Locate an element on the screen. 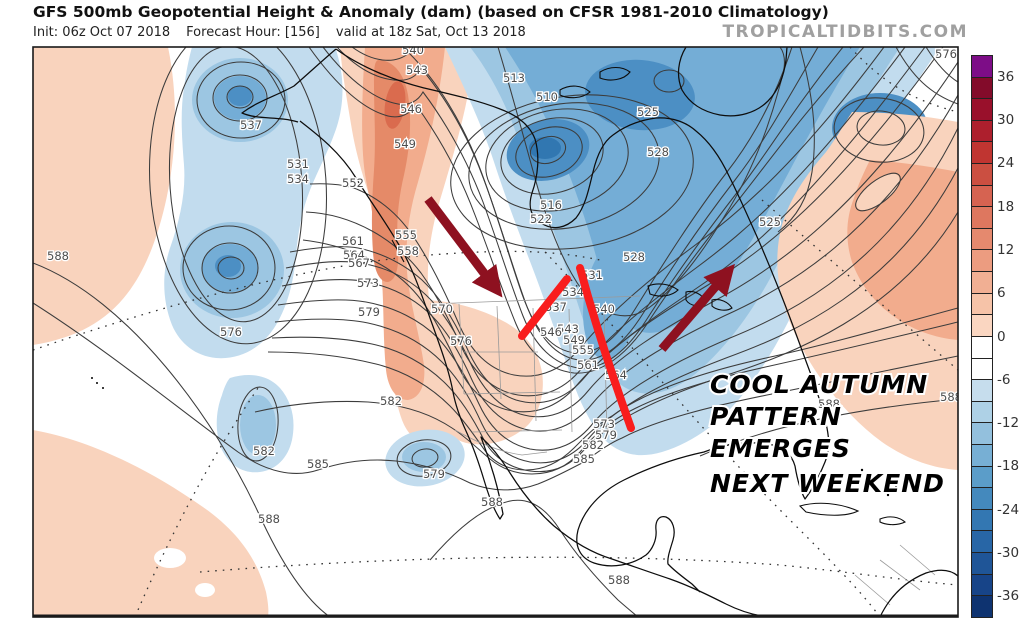 This screenshot has width=1024, height=638. colorbar-tick: 30 is located at coordinates (1006, 119).